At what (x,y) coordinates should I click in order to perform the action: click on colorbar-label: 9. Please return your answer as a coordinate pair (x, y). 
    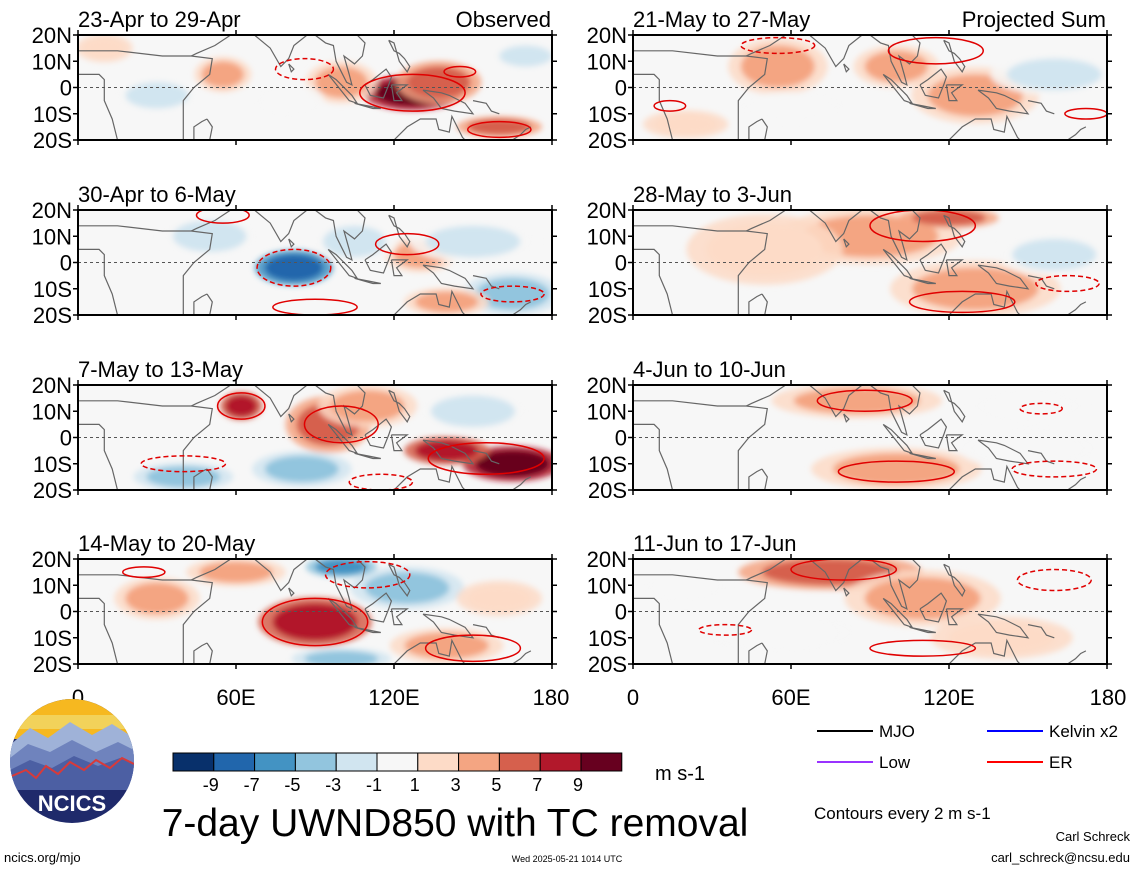
    Looking at the image, I should click on (578, 785).